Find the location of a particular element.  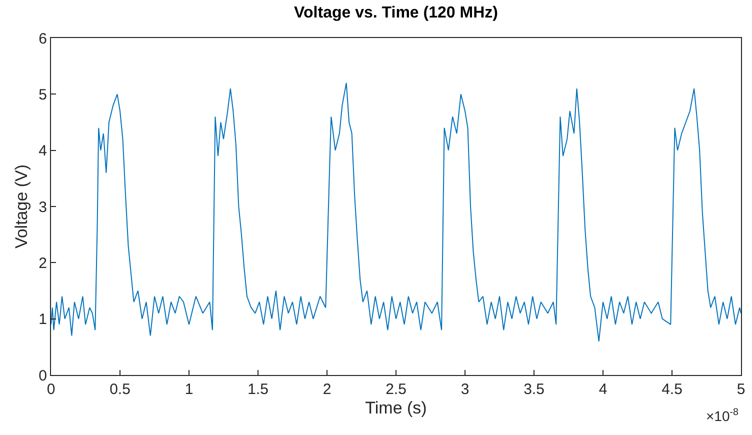

x-axis-title: Time (s) is located at coordinates (396, 408).